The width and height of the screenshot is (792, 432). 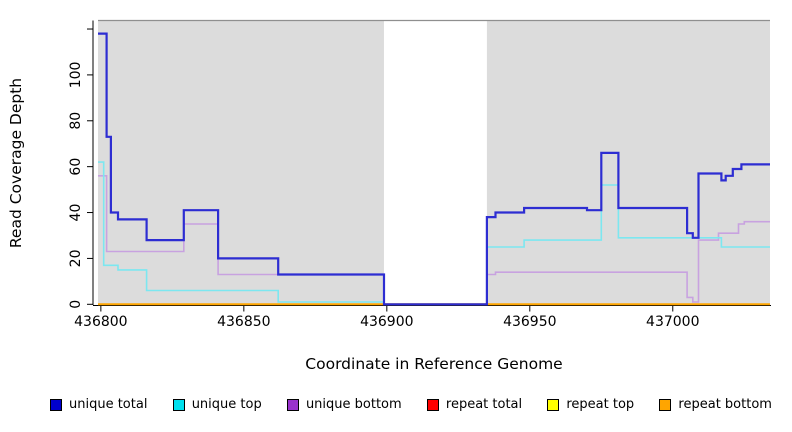 What do you see at coordinates (553, 404) in the screenshot?
I see `legend-swatch-repeat-top` at bounding box center [553, 404].